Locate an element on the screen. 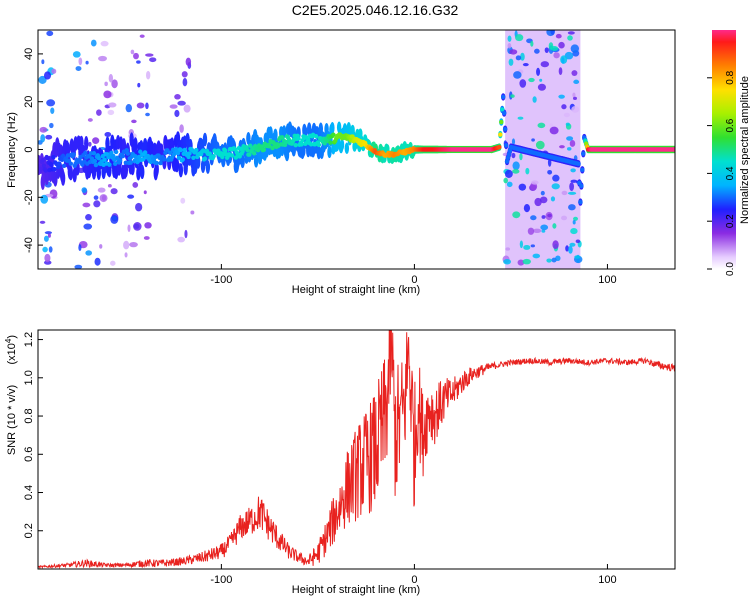 This screenshot has width=750, height=600. y-tick-label: 0.2 is located at coordinates (29, 530).